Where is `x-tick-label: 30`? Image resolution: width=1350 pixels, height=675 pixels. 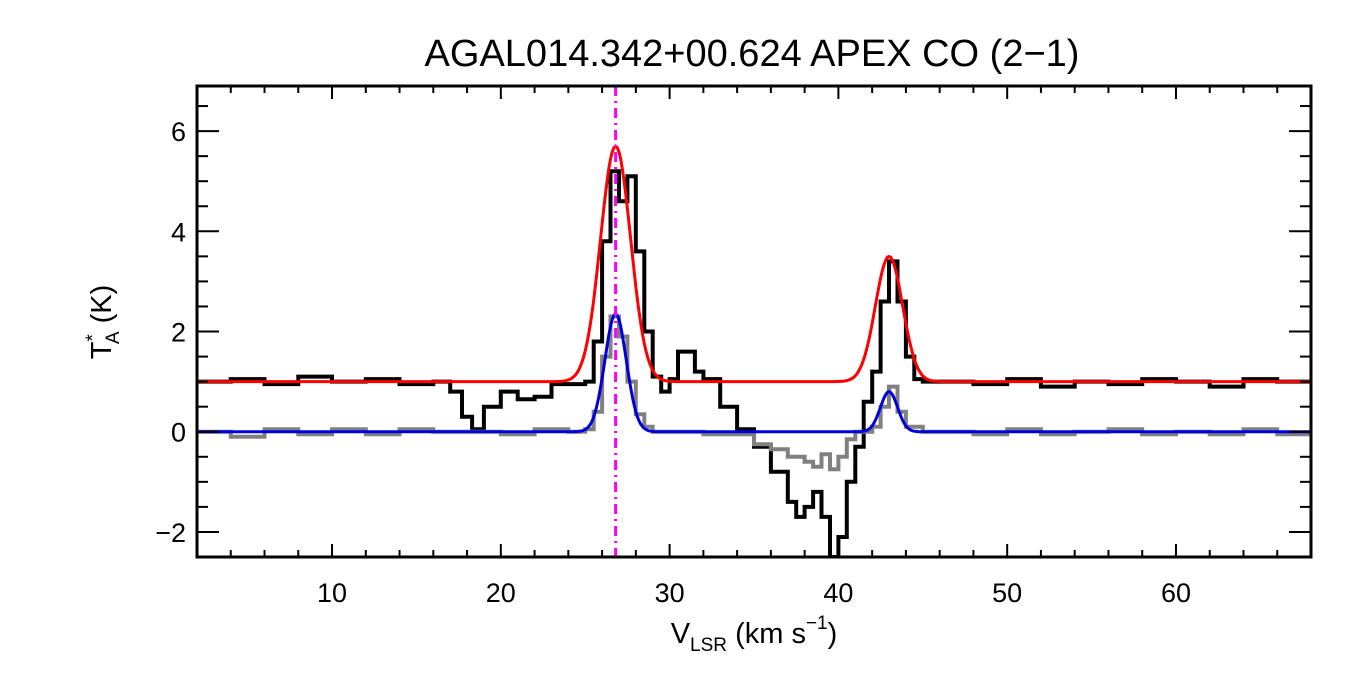 x-tick-label: 30 is located at coordinates (670, 593).